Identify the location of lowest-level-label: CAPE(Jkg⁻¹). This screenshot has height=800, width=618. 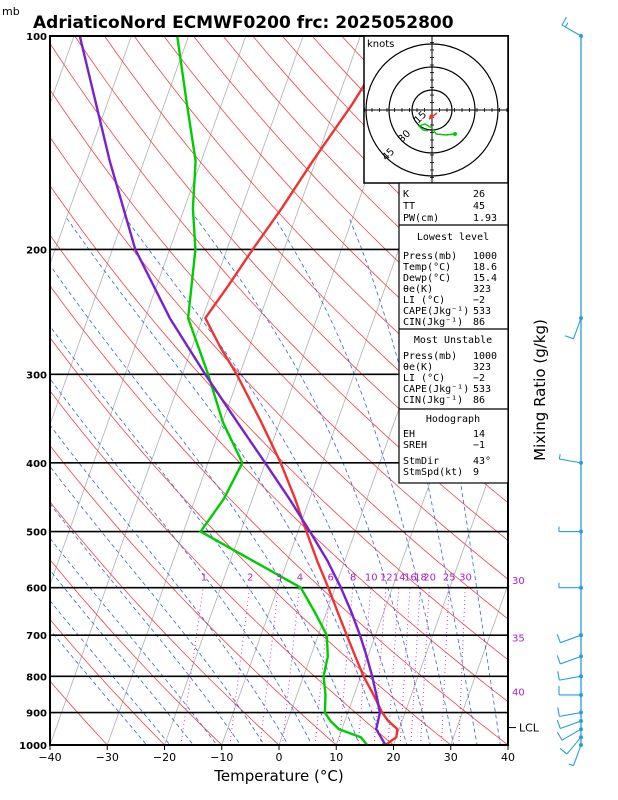
(436, 311).